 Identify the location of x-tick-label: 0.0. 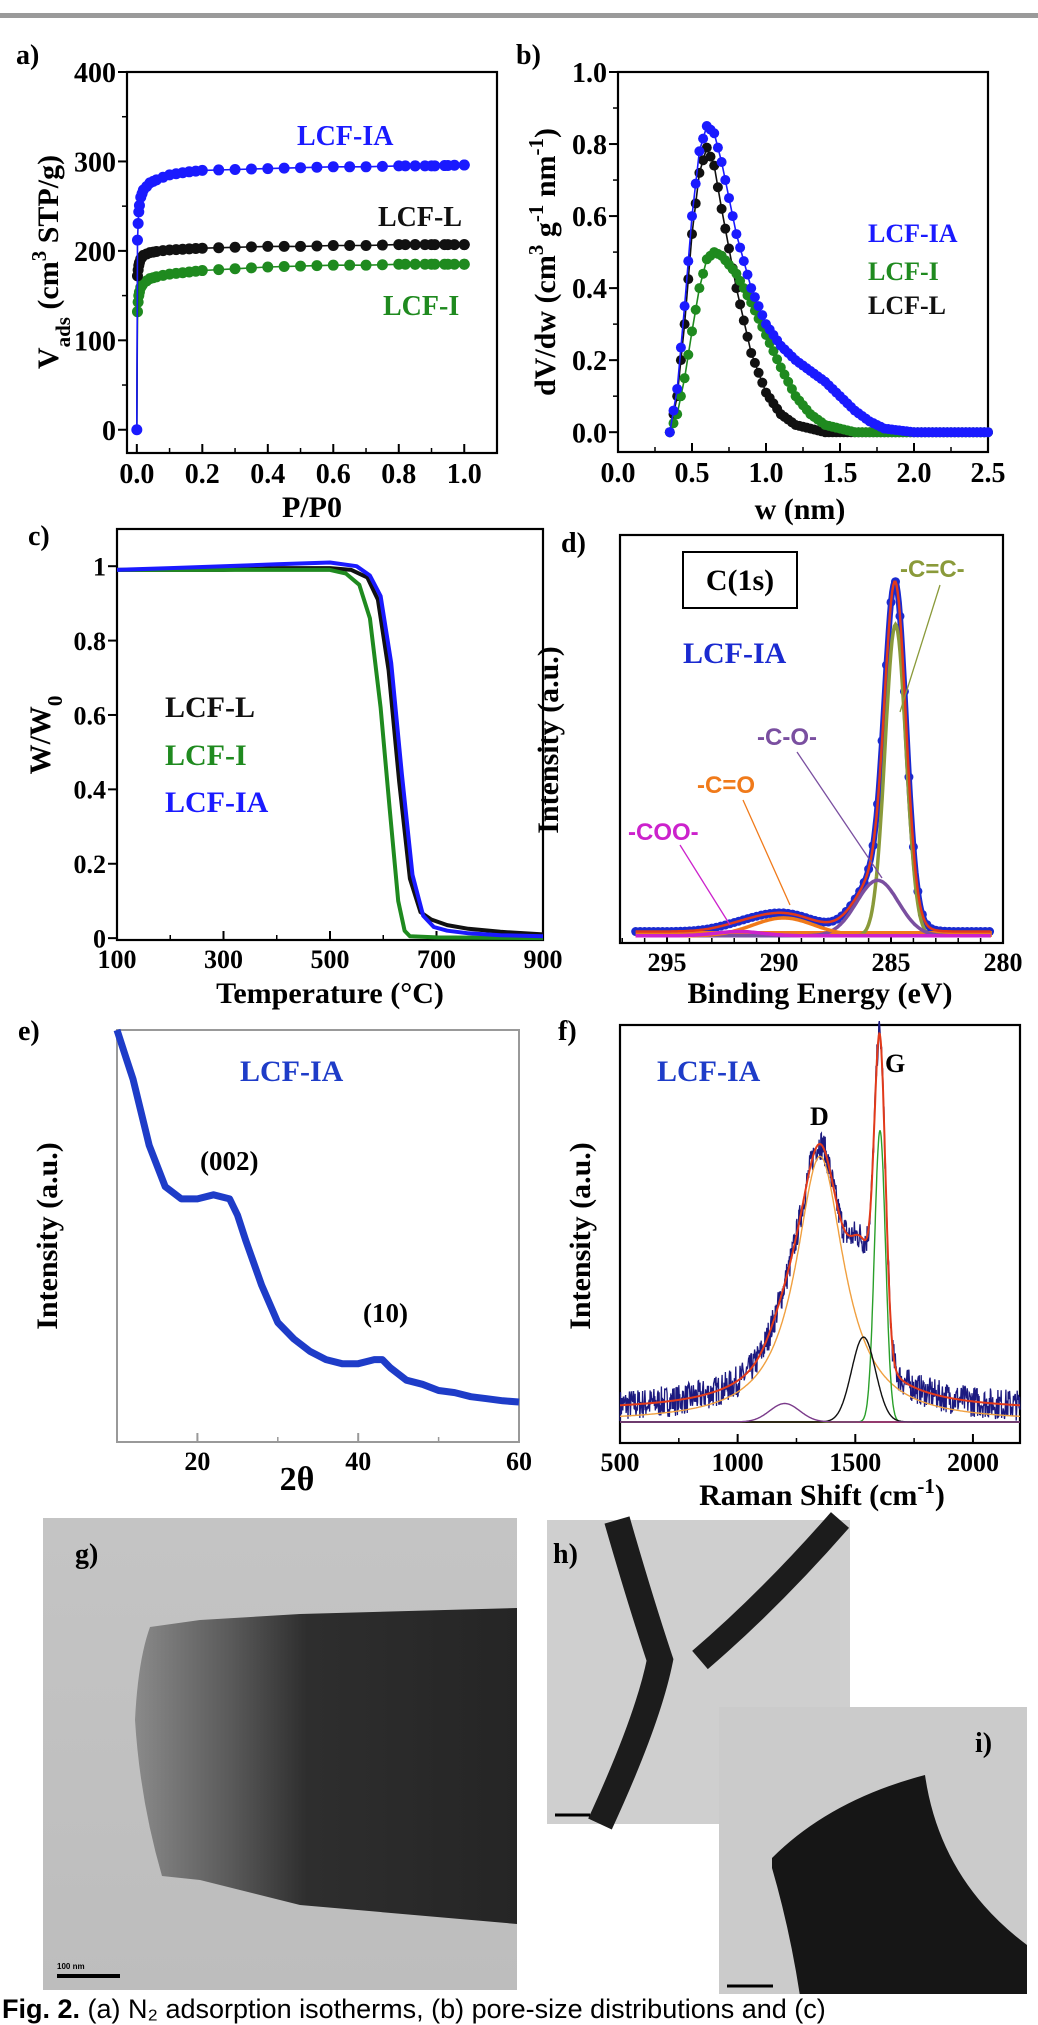
(136, 474).